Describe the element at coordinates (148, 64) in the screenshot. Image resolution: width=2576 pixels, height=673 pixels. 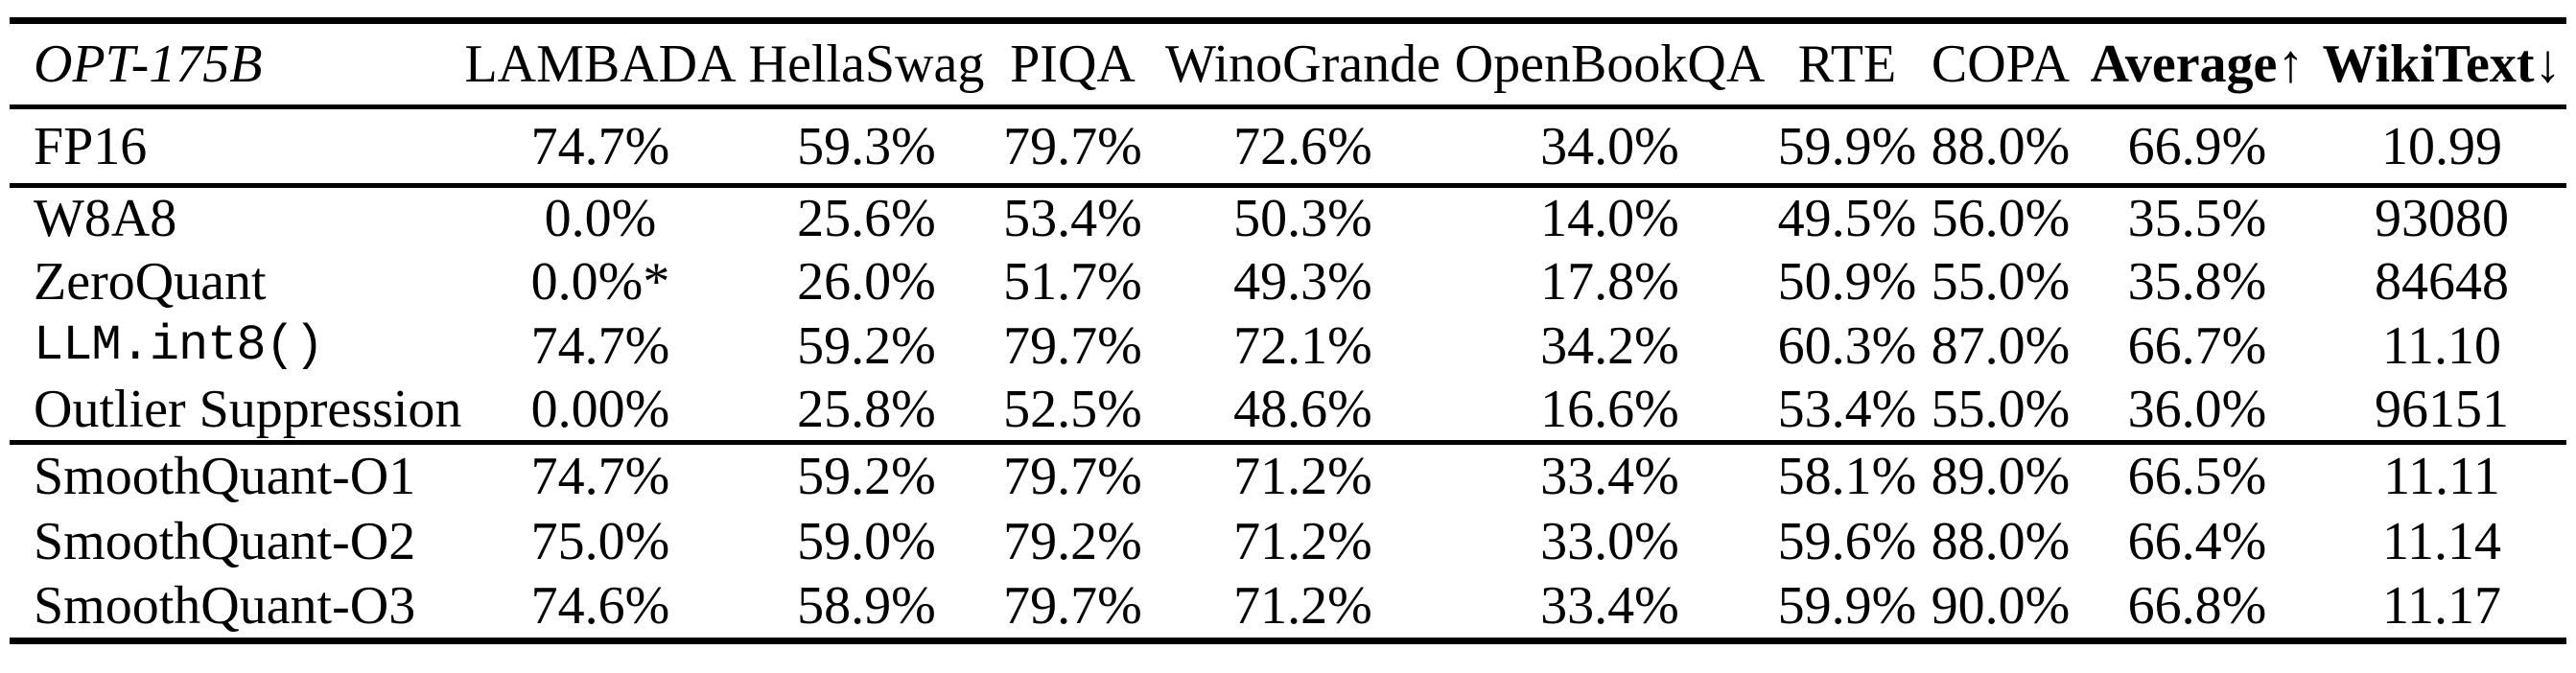
I see `corner-model-label: OPT-175B` at that location.